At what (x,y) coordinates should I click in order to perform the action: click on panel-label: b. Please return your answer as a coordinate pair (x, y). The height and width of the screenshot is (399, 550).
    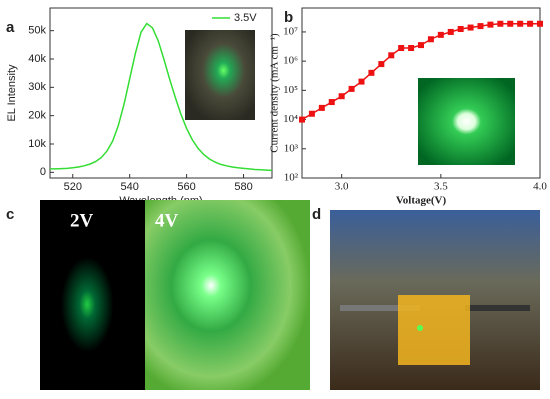
    Looking at the image, I should click on (288, 17).